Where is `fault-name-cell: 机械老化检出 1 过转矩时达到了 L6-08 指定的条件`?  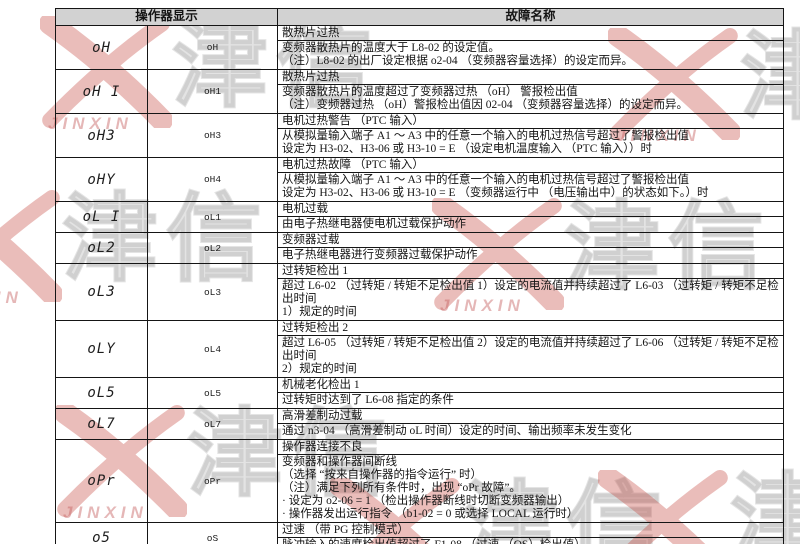
fault-name-cell: 机械老化检出 1 过转矩时达到了 L6-08 指定的条件 is located at coordinates (530, 393).